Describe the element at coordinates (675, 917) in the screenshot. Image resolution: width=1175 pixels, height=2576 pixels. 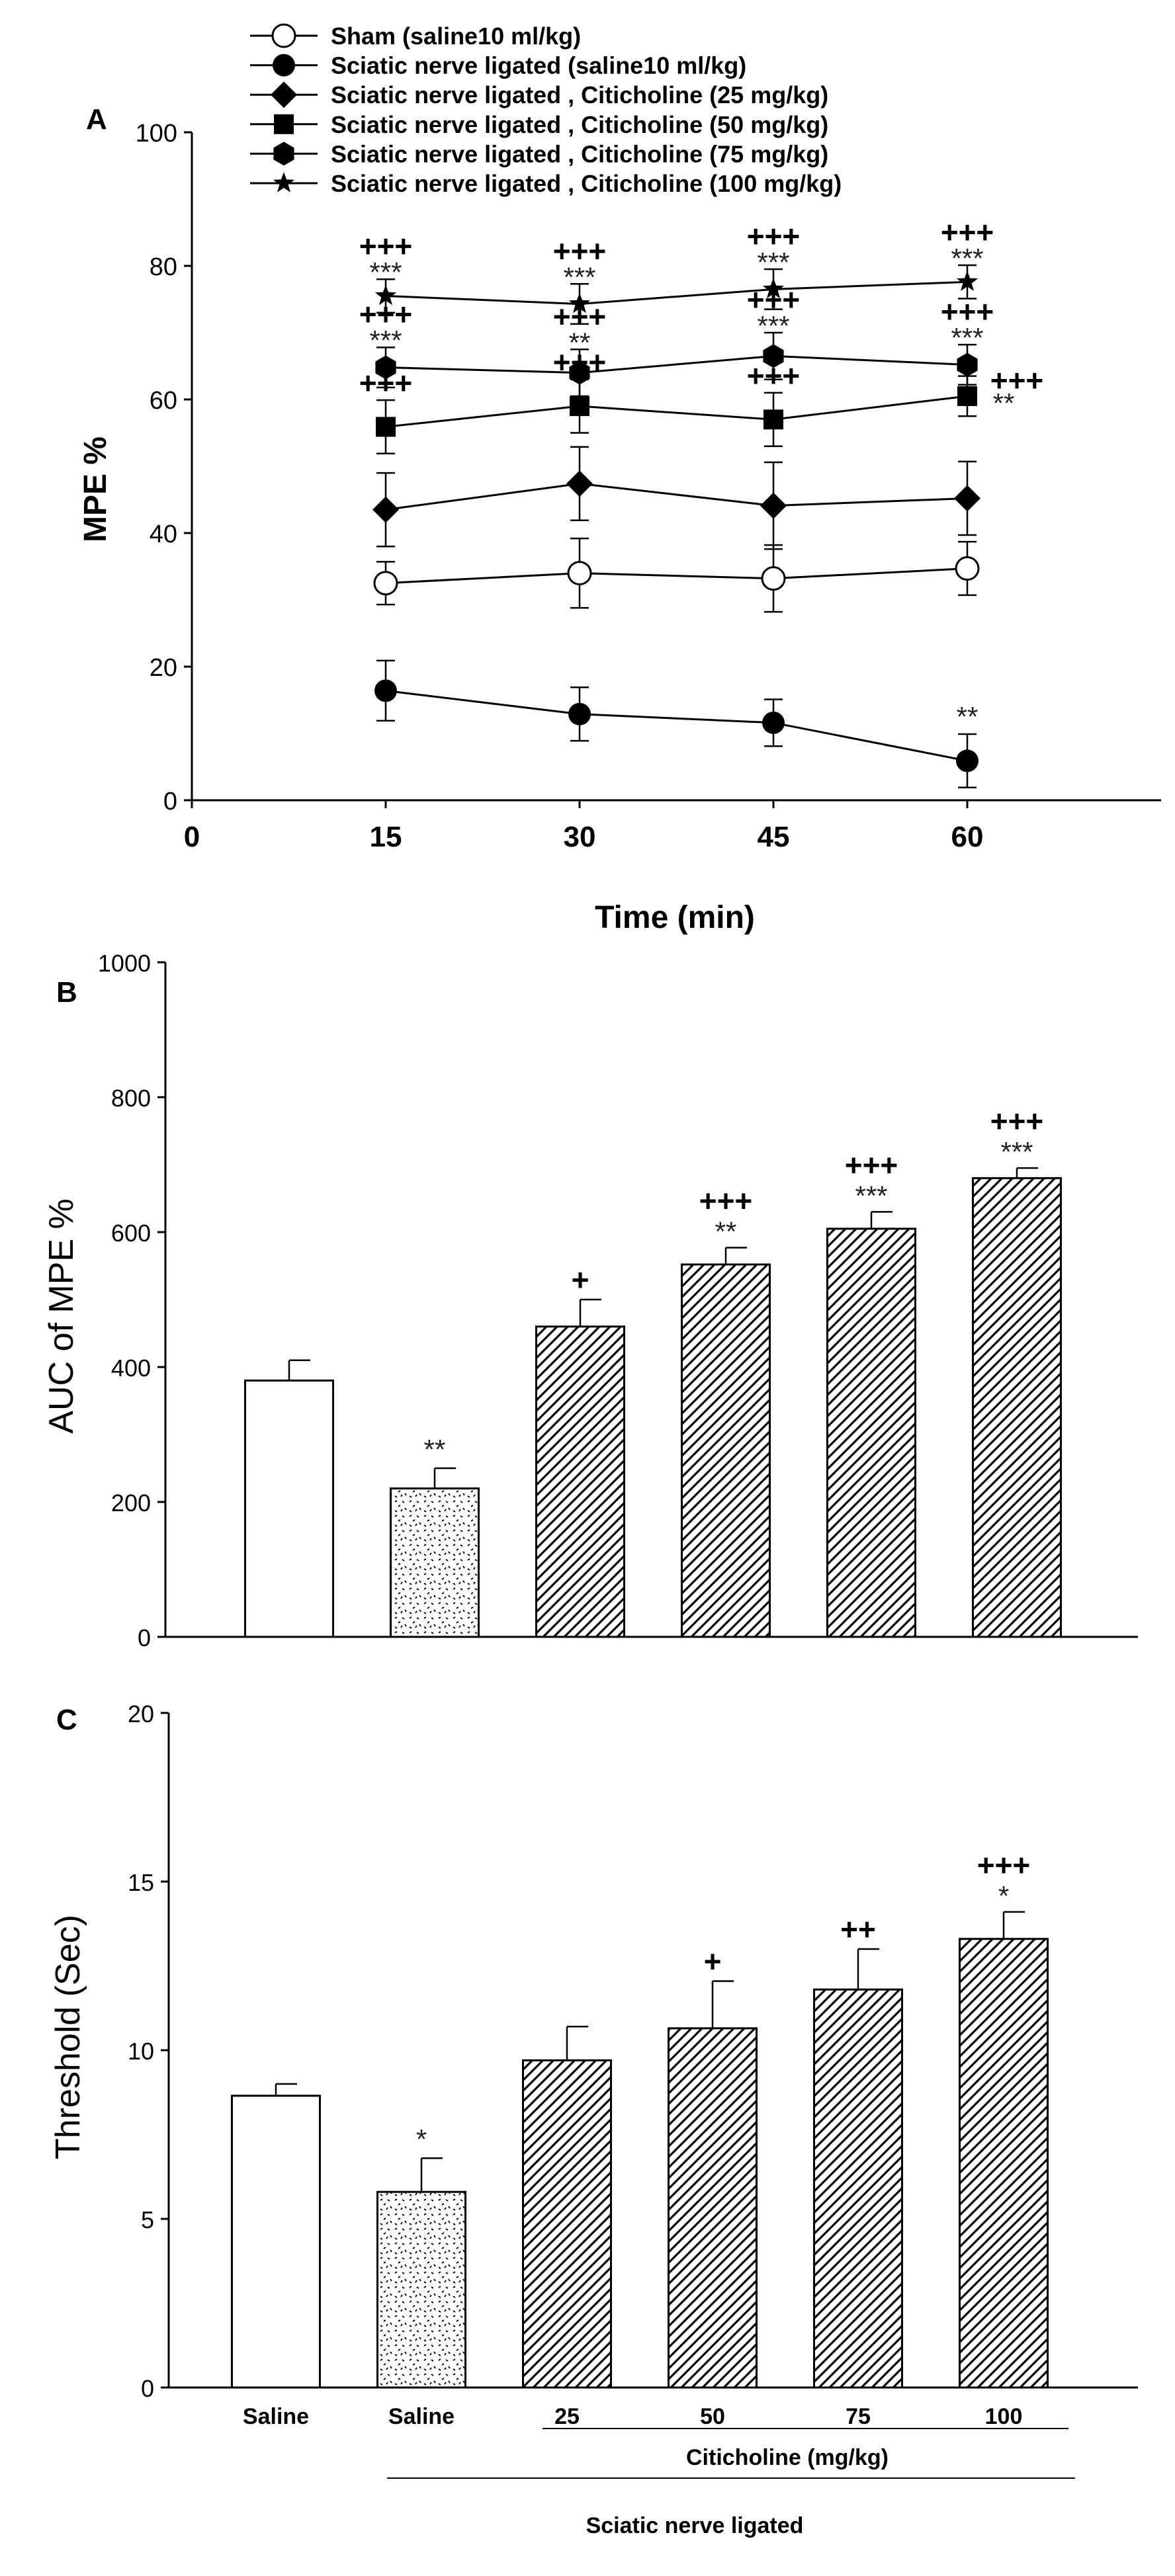
I see `x-axis-label: Time (min)` at that location.